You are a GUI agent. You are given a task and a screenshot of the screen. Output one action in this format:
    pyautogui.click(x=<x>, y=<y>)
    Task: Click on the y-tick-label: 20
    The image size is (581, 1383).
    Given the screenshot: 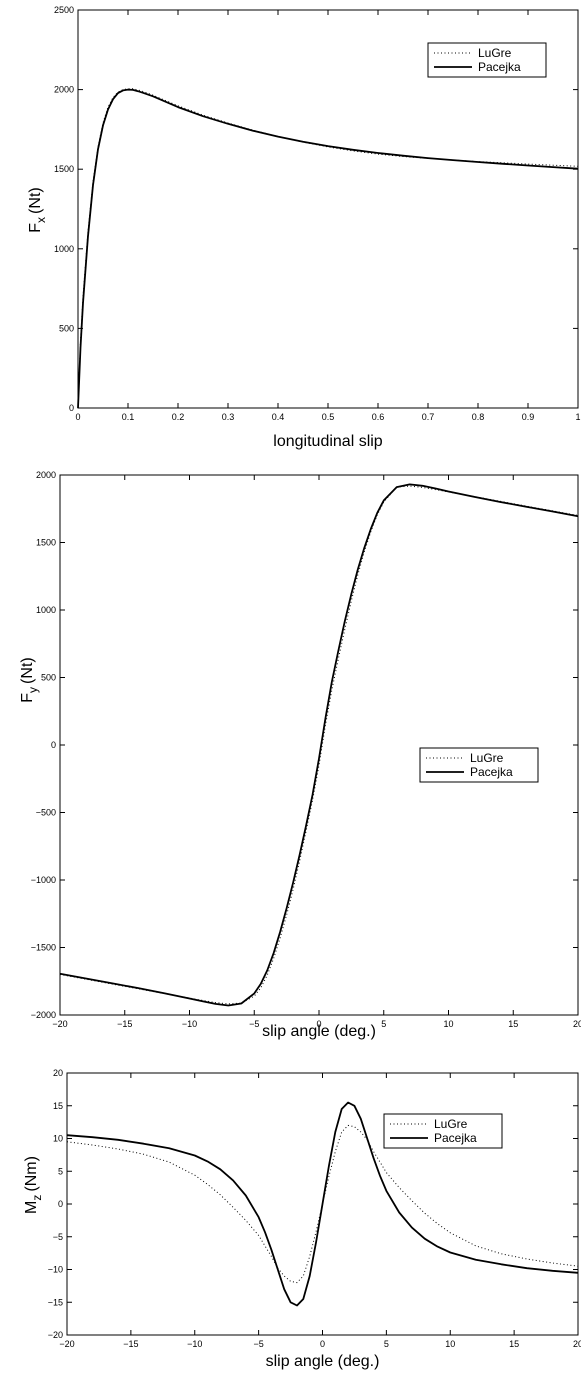 What is the action you would take?
    pyautogui.click(x=58, y=1073)
    